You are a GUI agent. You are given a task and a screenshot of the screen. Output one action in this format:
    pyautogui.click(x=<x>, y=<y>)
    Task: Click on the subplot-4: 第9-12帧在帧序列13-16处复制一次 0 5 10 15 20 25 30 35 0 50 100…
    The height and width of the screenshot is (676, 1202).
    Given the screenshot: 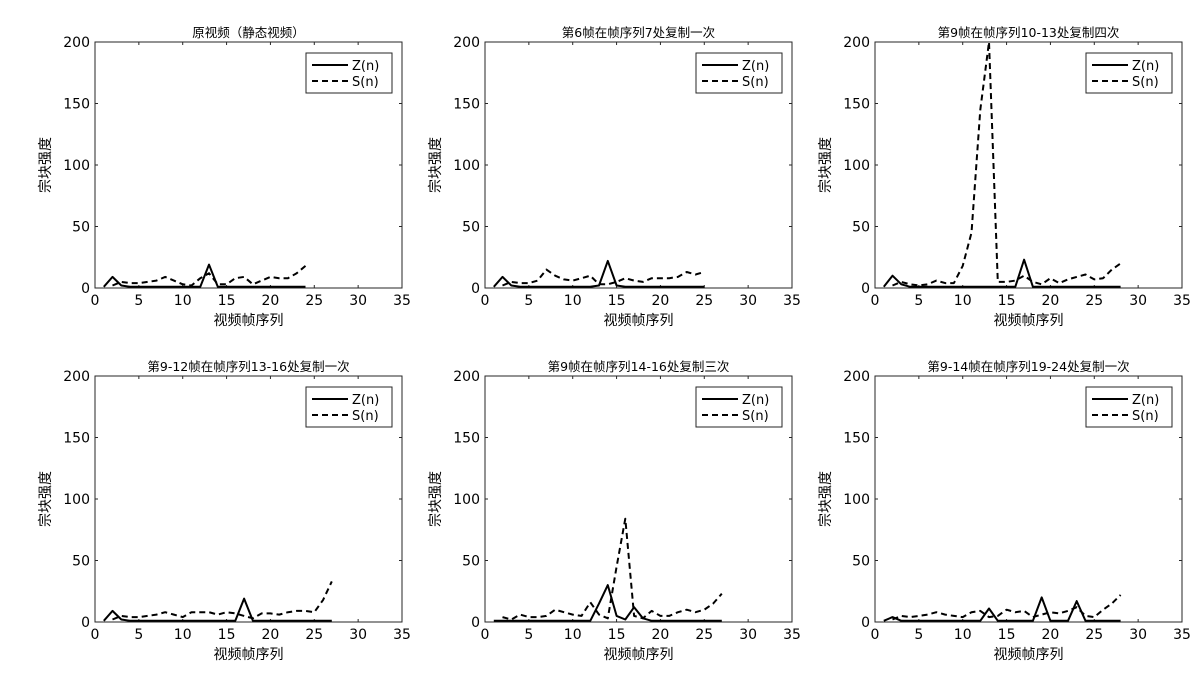 What is the action you would take?
    pyautogui.click(x=224, y=511)
    